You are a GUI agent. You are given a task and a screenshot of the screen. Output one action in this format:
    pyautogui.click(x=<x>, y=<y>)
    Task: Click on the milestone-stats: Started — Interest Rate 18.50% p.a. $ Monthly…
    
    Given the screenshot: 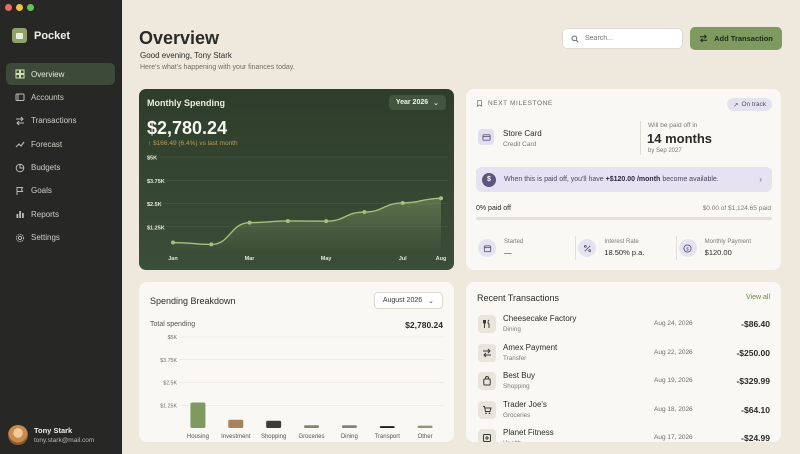 What is the action you would take?
    pyautogui.click(x=626, y=248)
    